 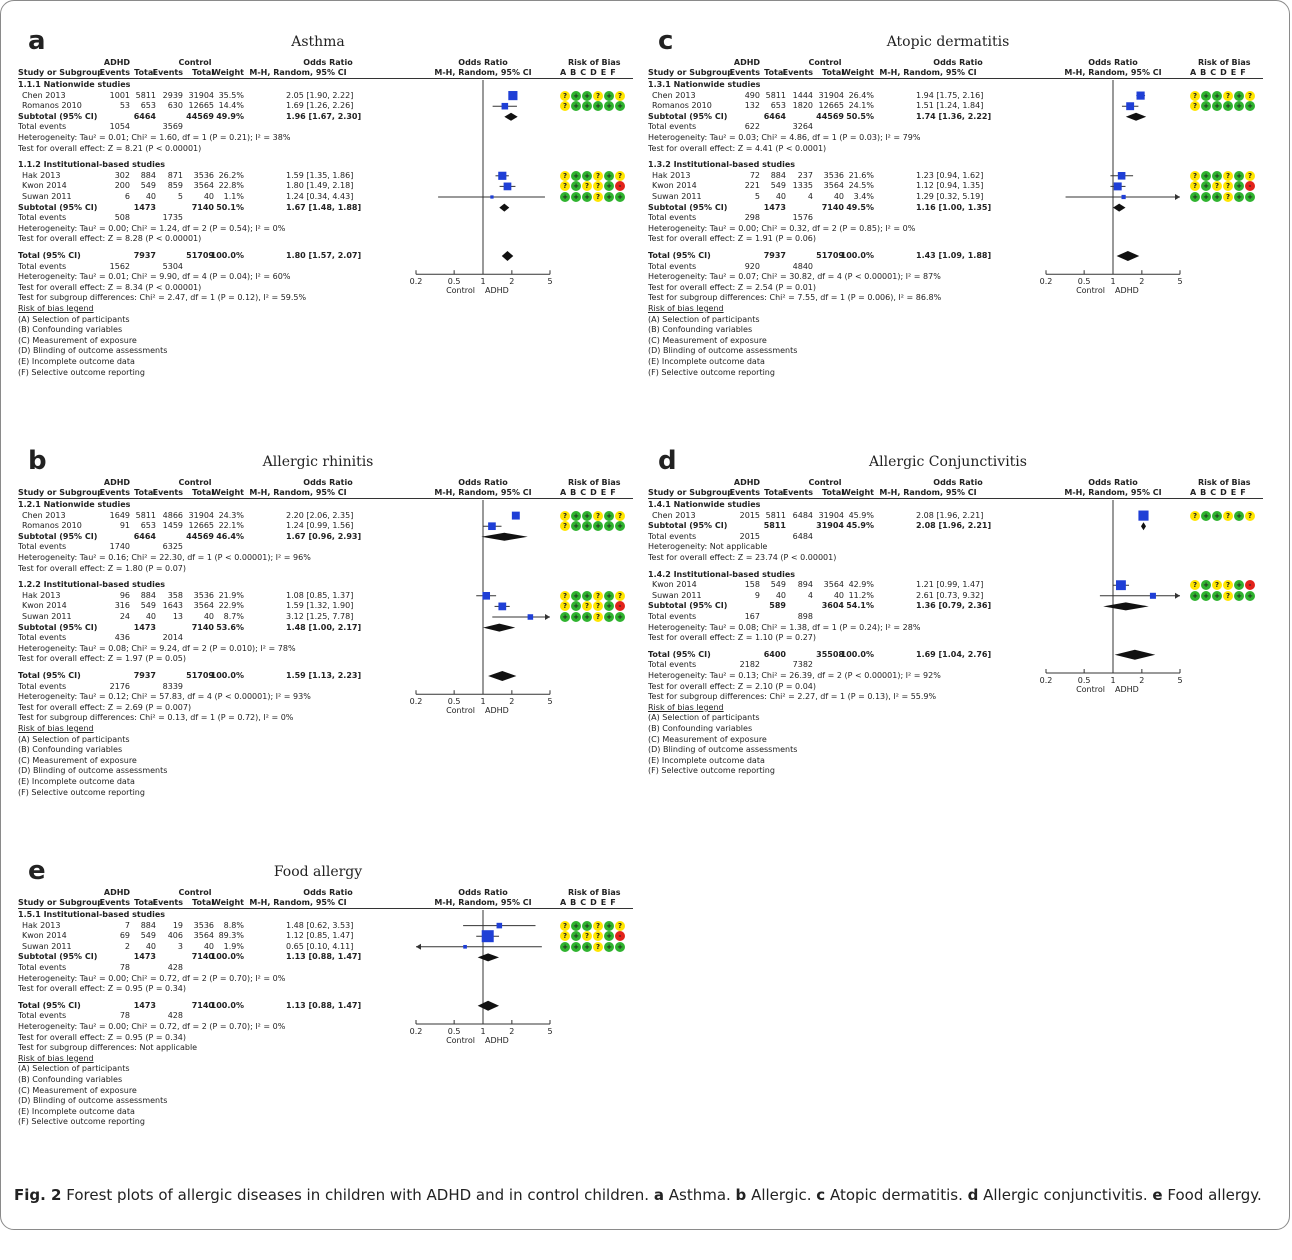 I want to click on subgroup-heading: 1.1.1 Nationwide studies, so click(x=74, y=84).